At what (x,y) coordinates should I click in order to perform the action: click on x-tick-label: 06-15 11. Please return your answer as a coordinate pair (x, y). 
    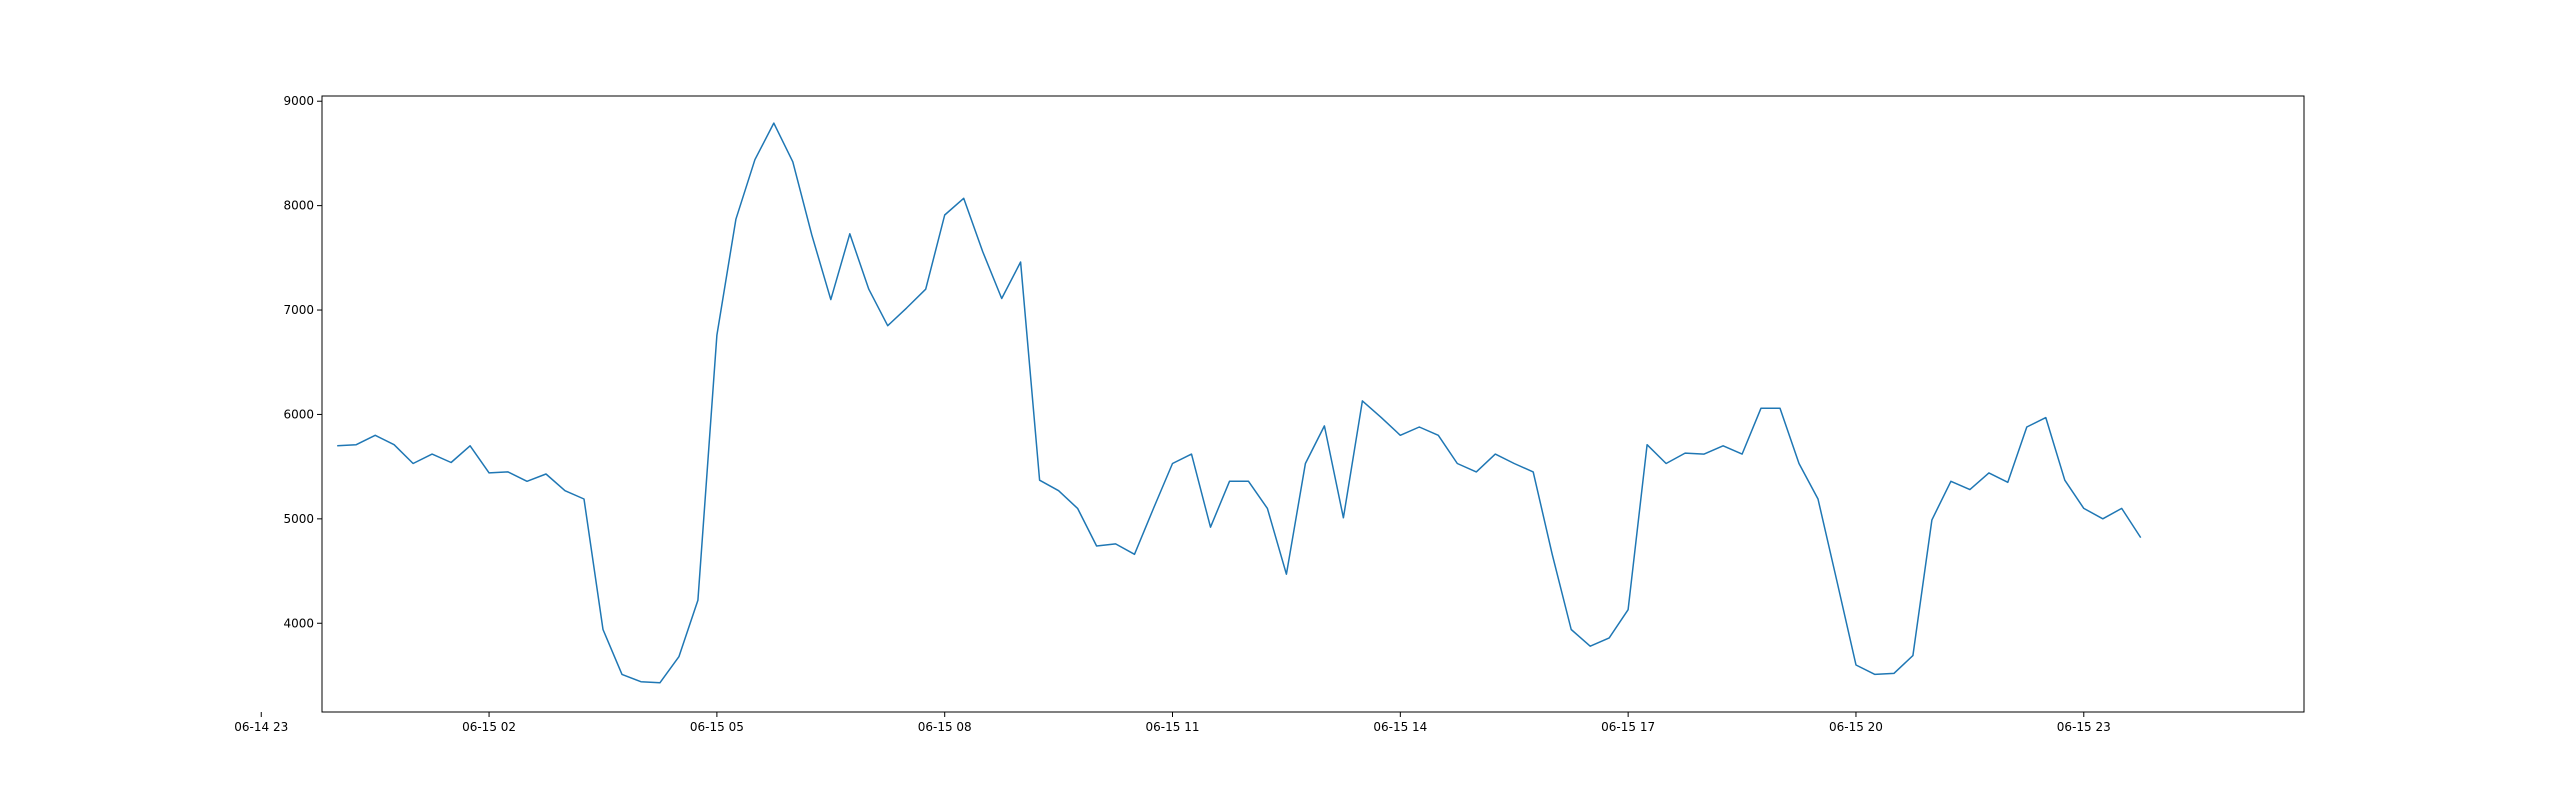
    Looking at the image, I should click on (1173, 727).